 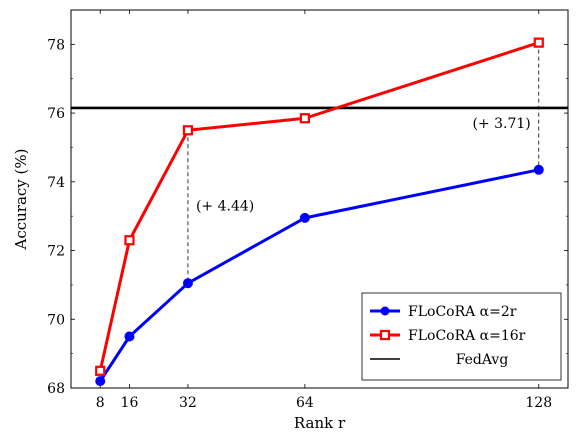 What do you see at coordinates (56, 183) in the screenshot?
I see `y-tick-label: 74` at bounding box center [56, 183].